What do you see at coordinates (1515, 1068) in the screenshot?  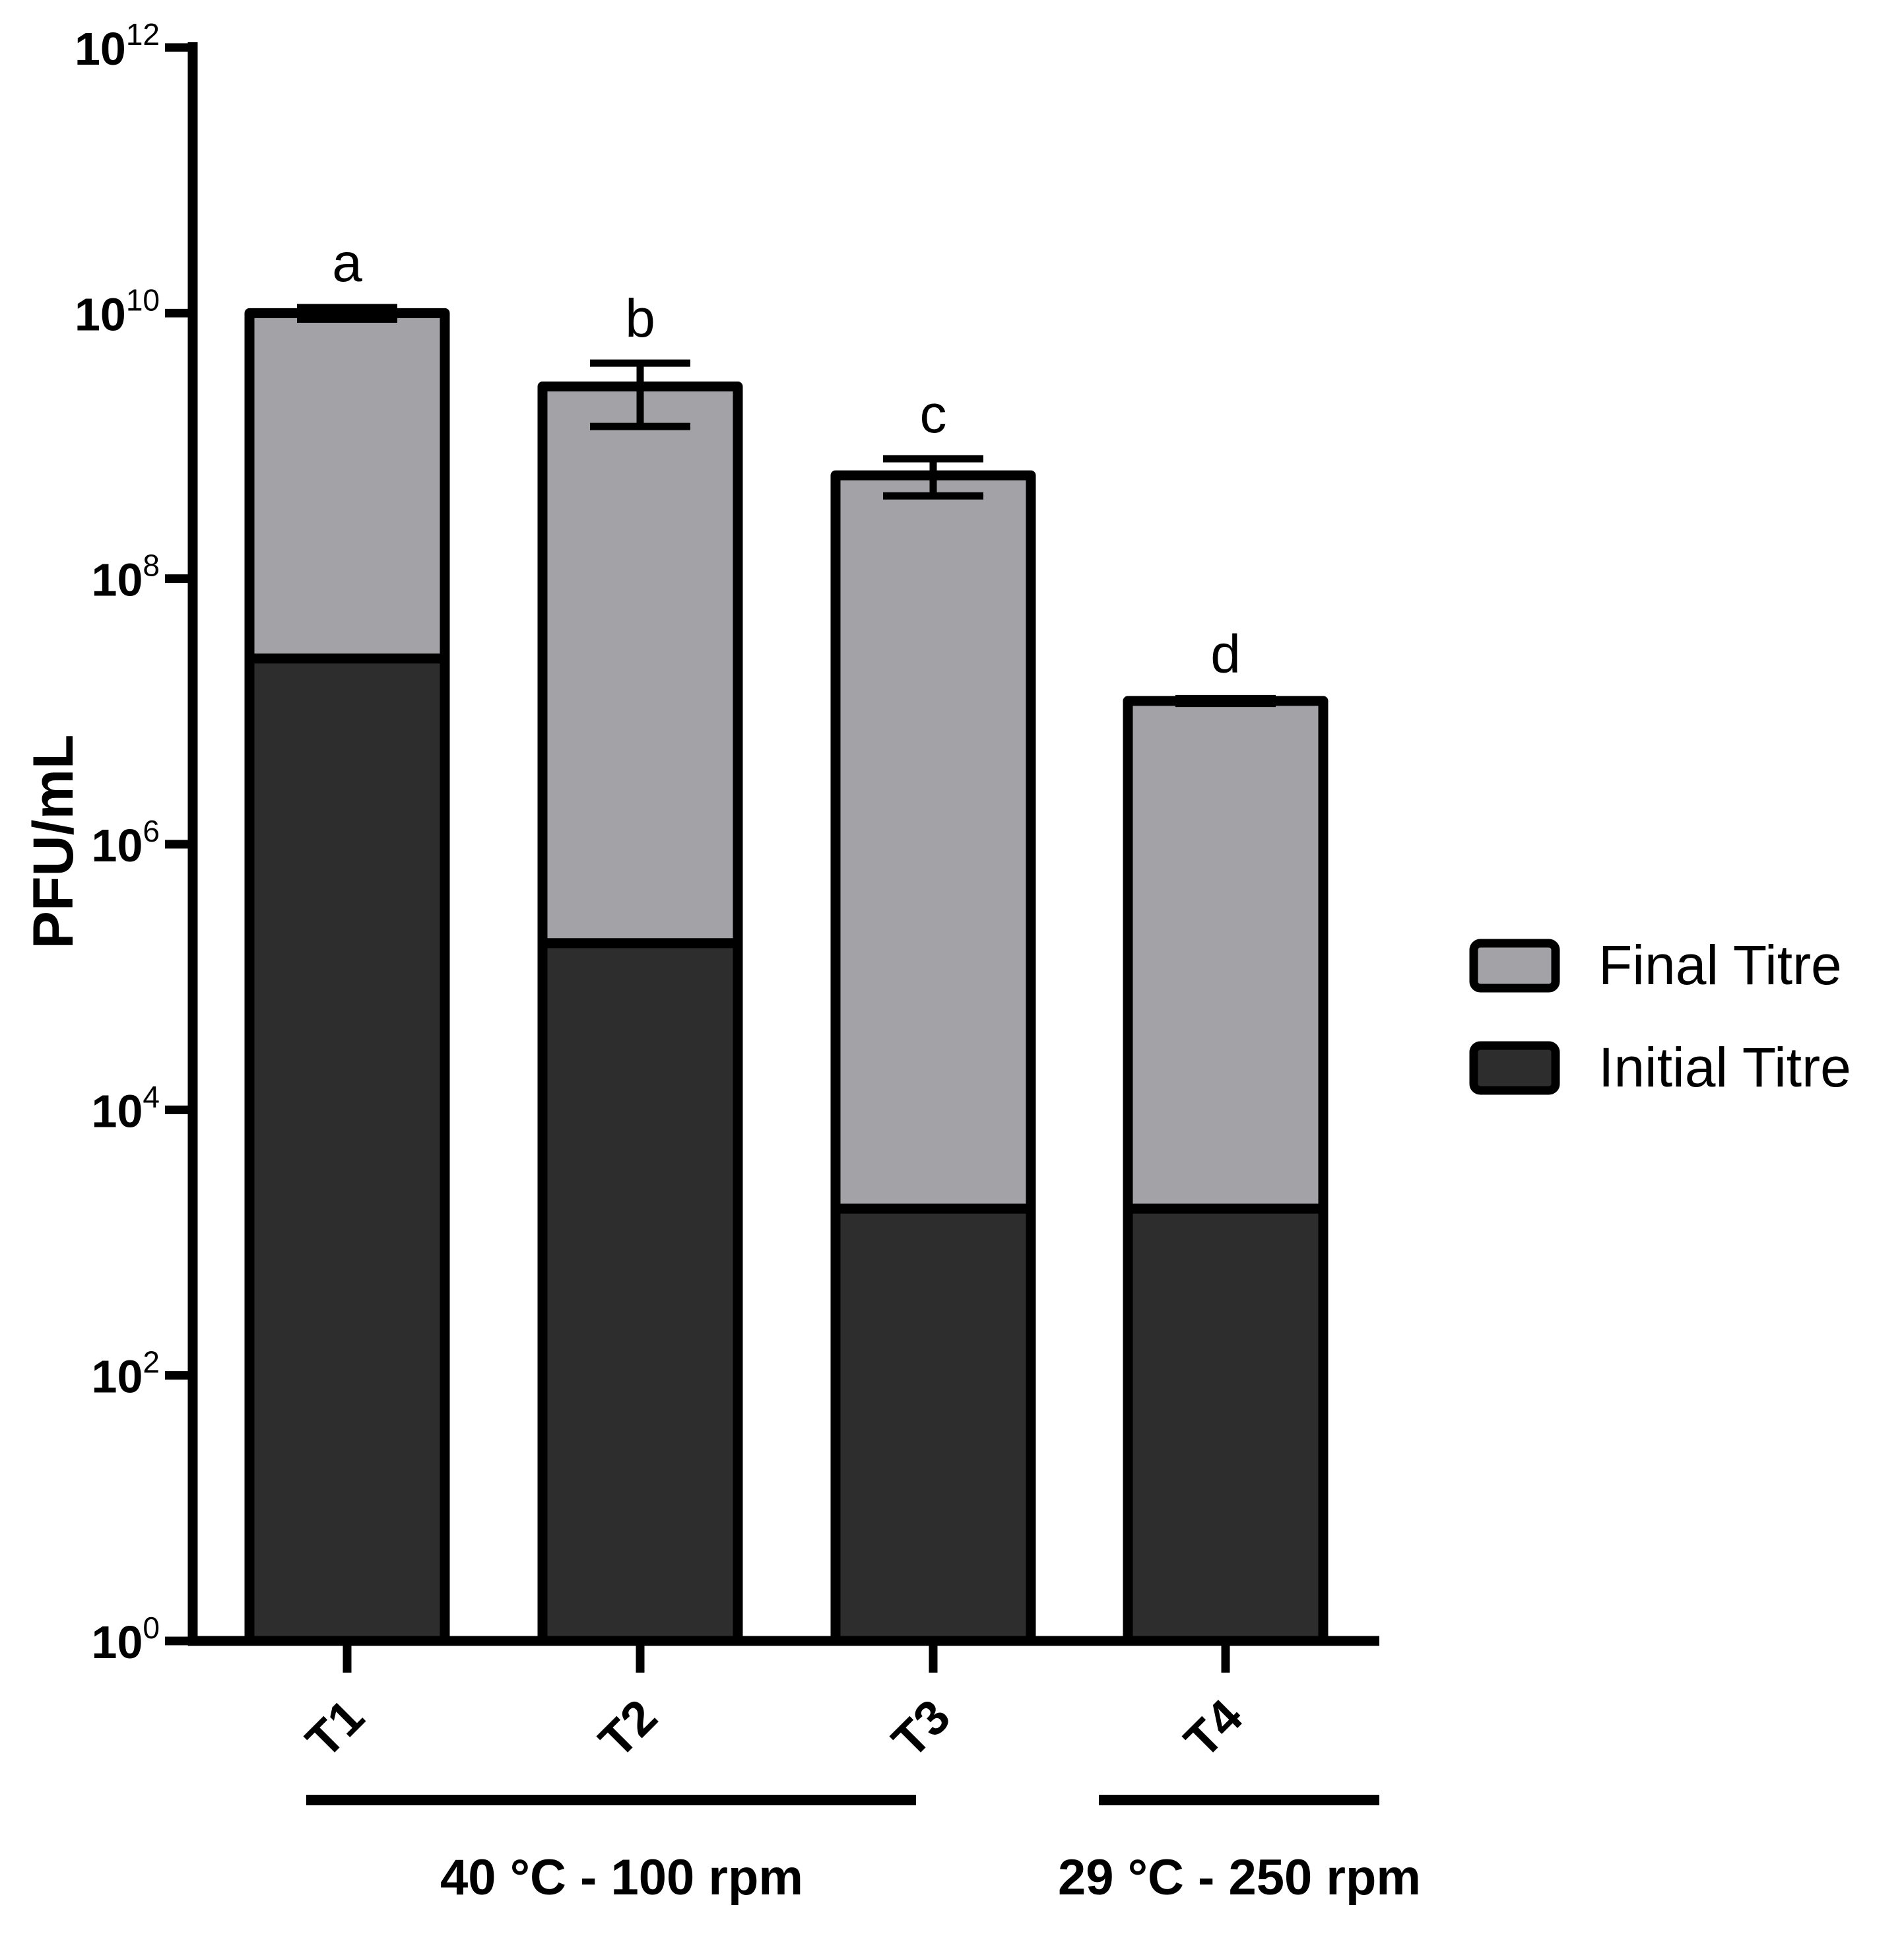 I see `legend-swatch-initial-titre` at bounding box center [1515, 1068].